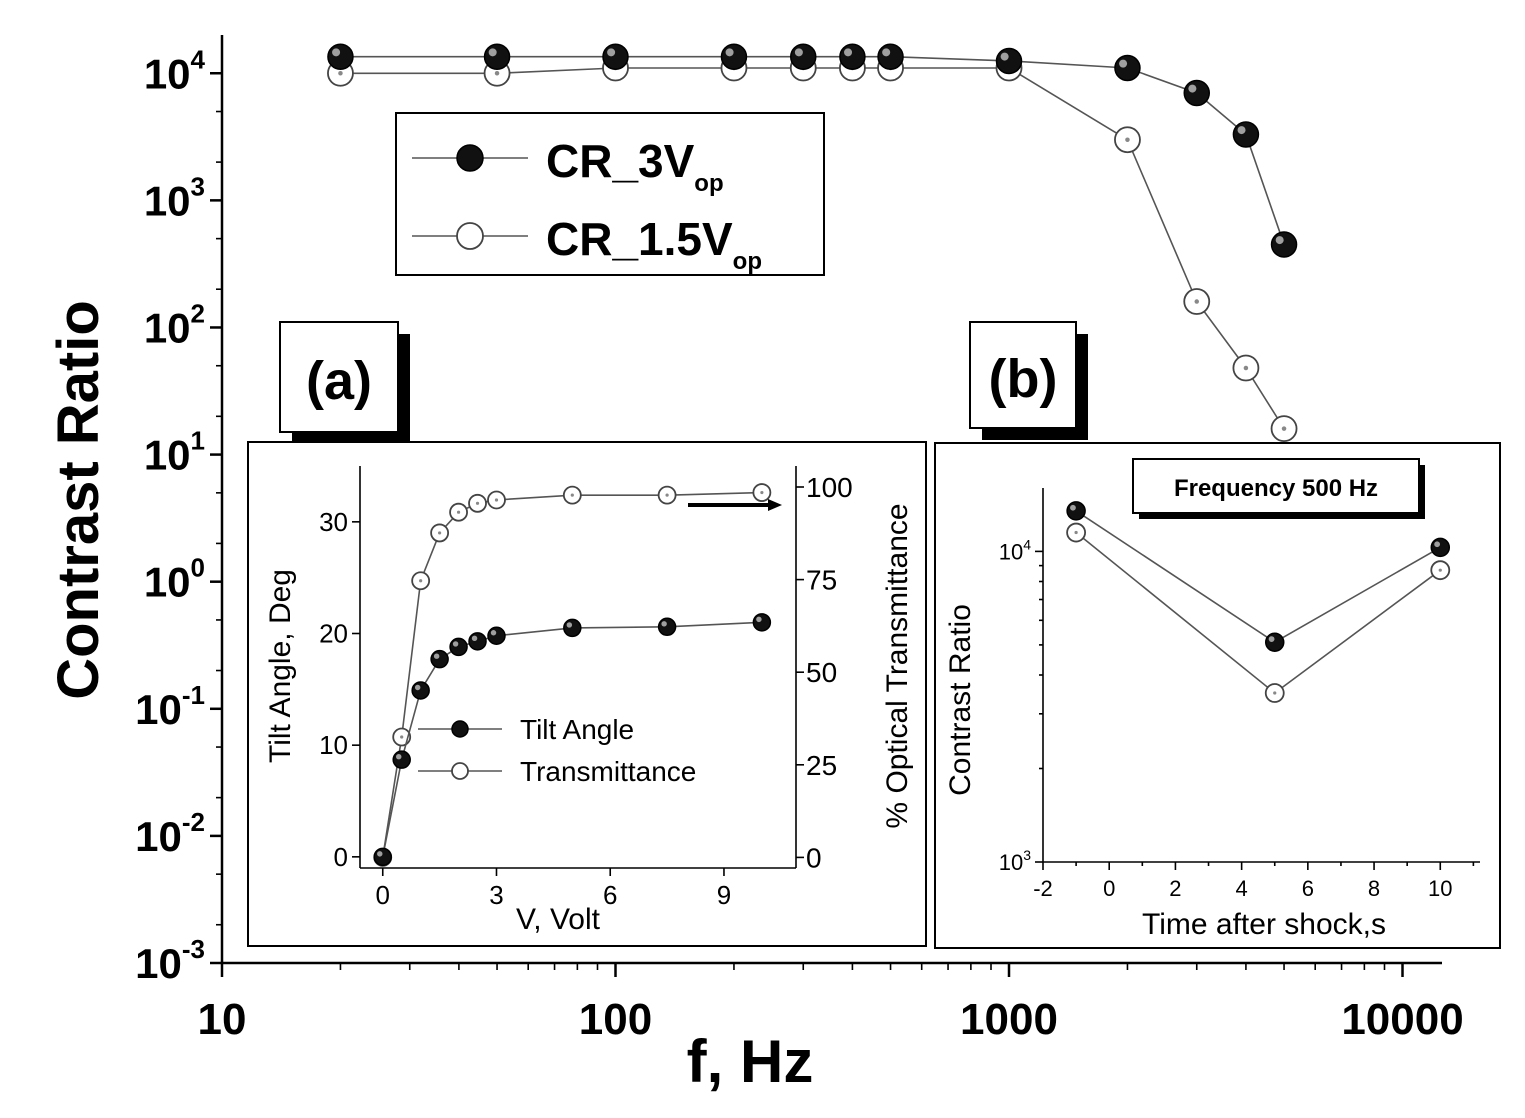 The image size is (1525, 1118). I want to click on inset-b-x-tick-label: 2, so click(1175, 888).